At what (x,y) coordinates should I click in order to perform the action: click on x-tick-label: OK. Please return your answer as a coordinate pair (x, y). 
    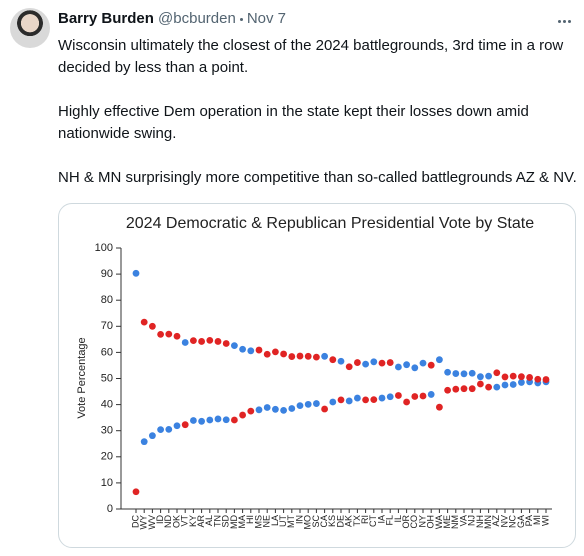
    Looking at the image, I should click on (176, 521).